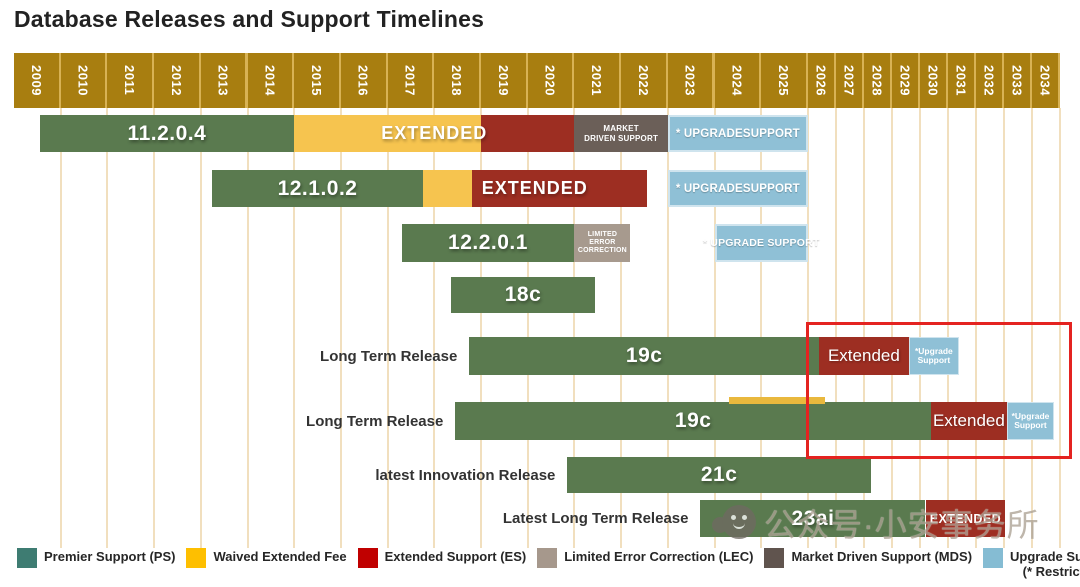  Describe the element at coordinates (965, 518) in the screenshot. I see `segment-extended: EXTENDED` at that location.